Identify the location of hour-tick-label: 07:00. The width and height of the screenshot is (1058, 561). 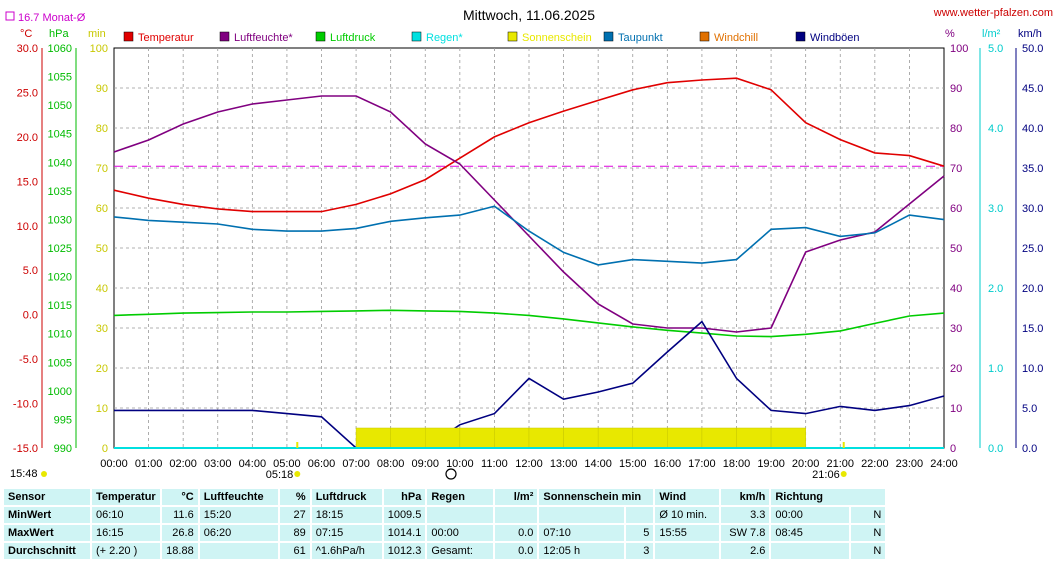
(356, 464).